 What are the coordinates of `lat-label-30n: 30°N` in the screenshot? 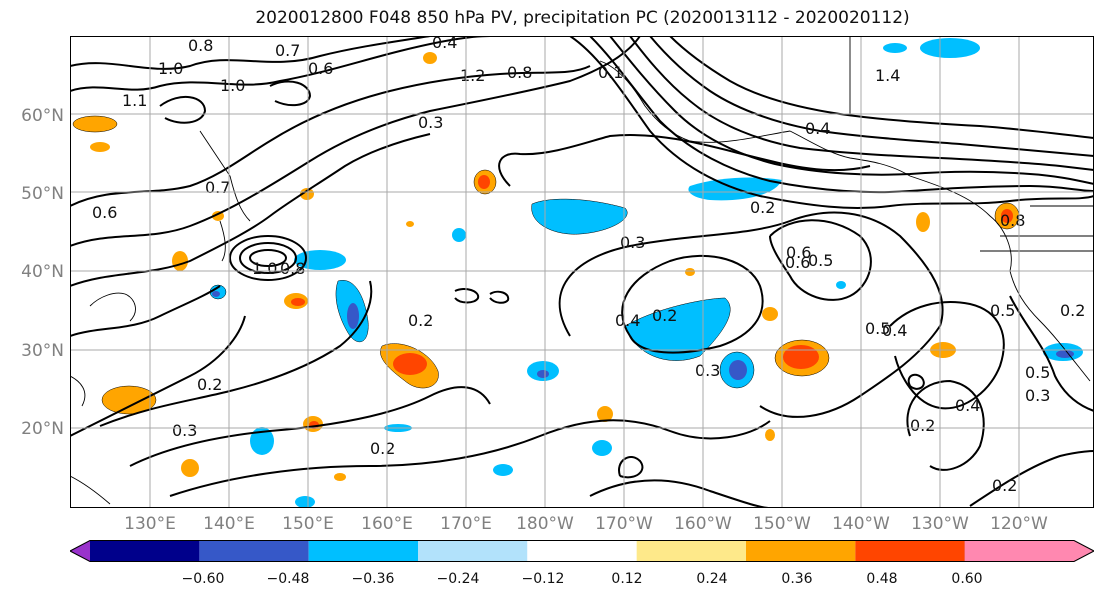 It's located at (42, 351).